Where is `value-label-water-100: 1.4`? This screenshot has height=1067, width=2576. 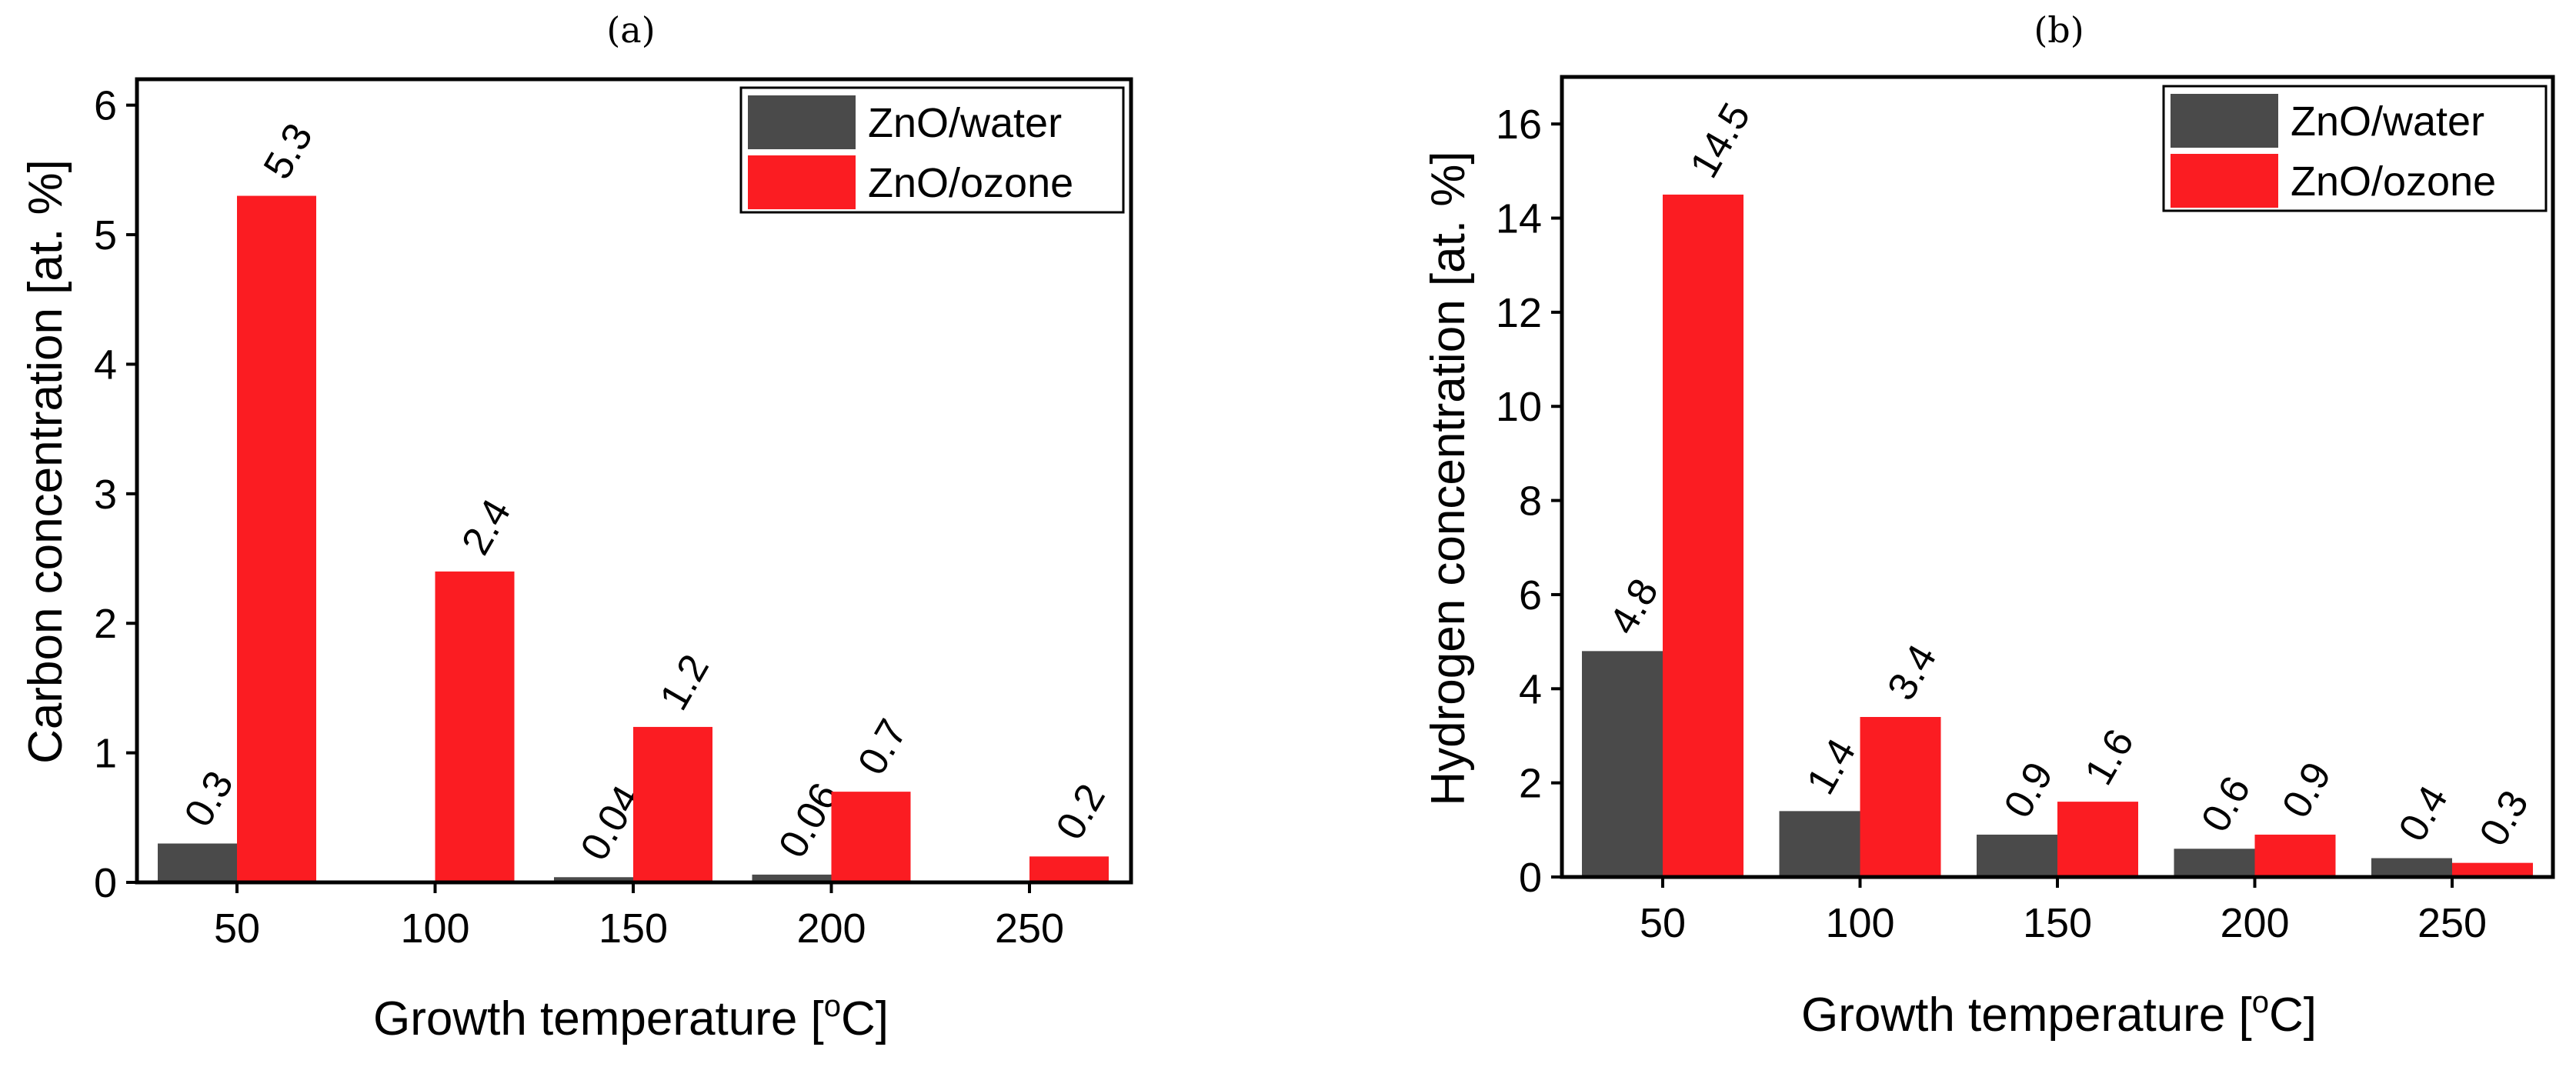 value-label-water-100: 1.4 is located at coordinates (1831, 767).